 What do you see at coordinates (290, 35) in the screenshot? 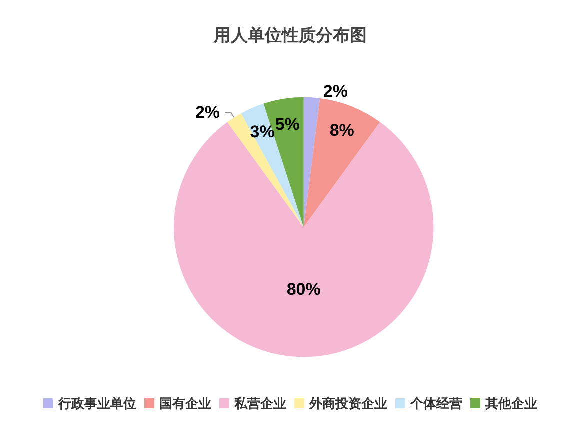
I see `chart-title: 用人单位性质分布图` at bounding box center [290, 35].